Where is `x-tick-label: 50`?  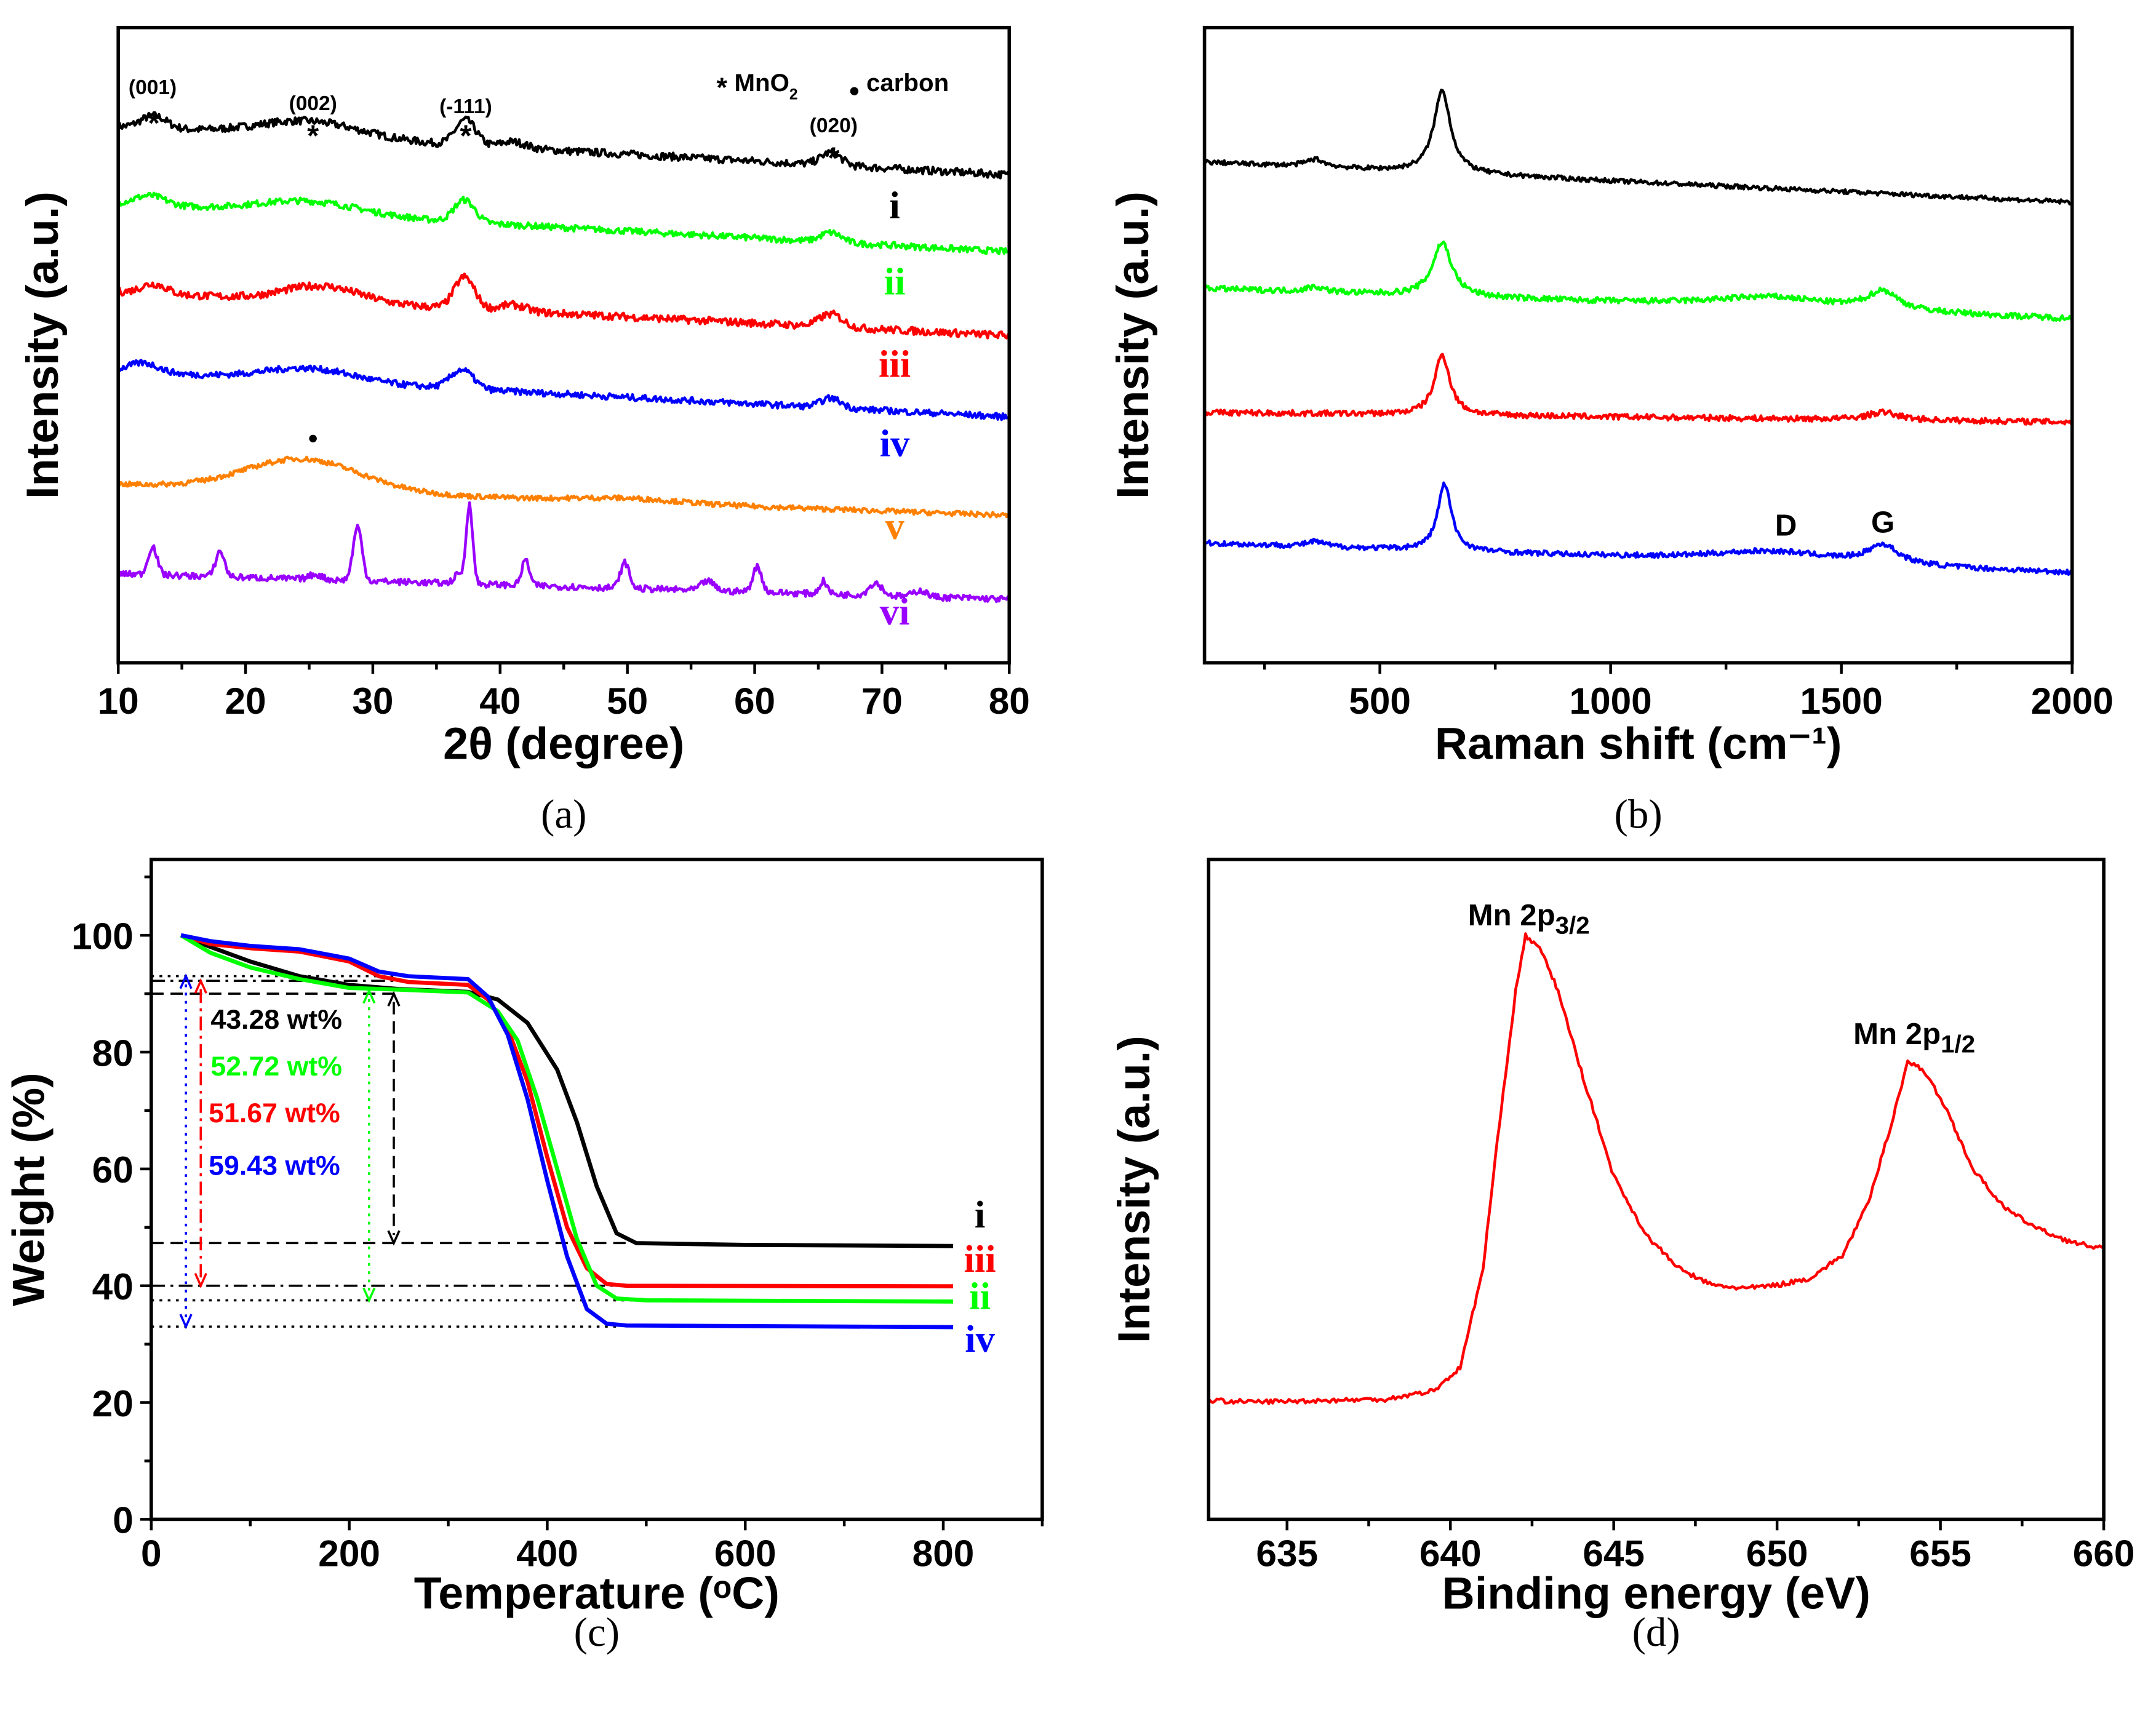
x-tick-label: 50 is located at coordinates (627, 701).